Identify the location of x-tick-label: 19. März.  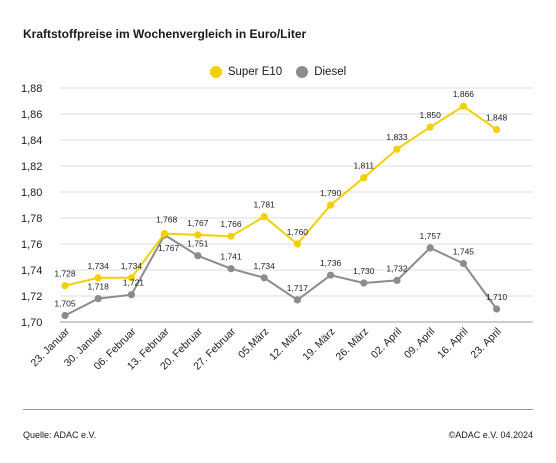
(318, 344).